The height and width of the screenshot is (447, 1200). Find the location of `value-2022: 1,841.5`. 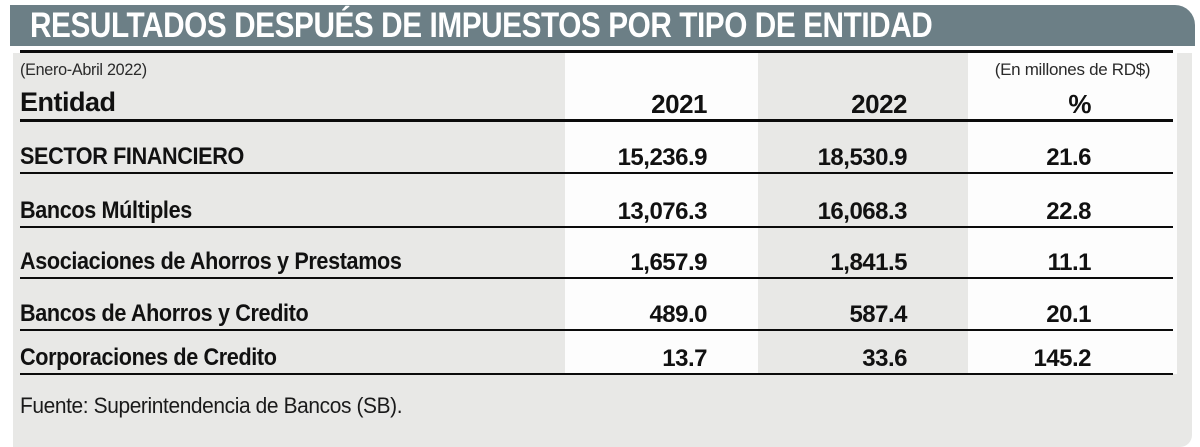

value-2022: 1,841.5 is located at coordinates (868, 262).